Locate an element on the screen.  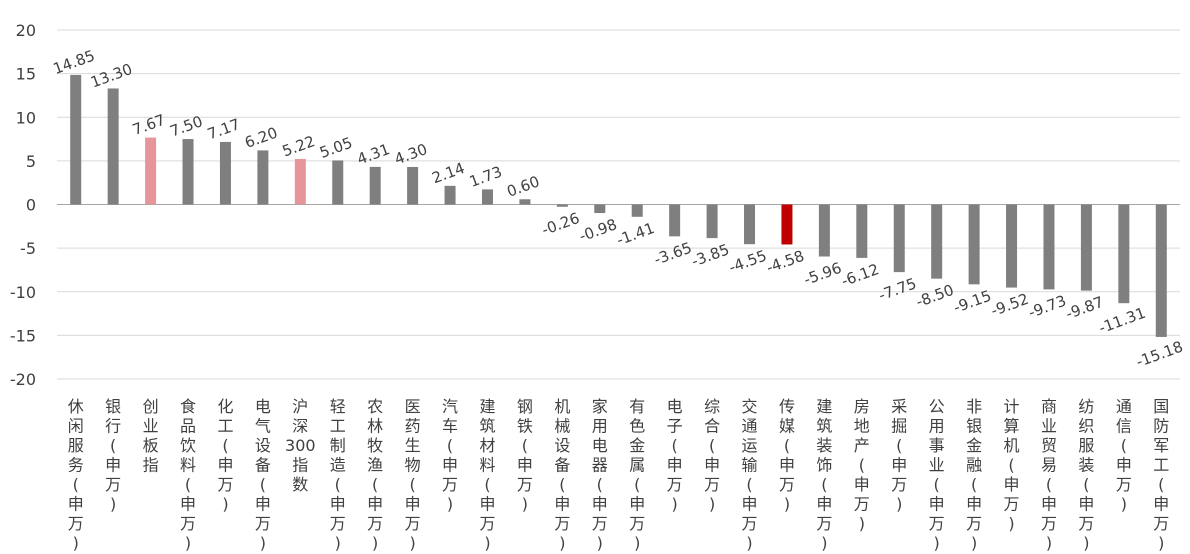
category-label: 农林牧渔(申万) is located at coordinates (375, 475).